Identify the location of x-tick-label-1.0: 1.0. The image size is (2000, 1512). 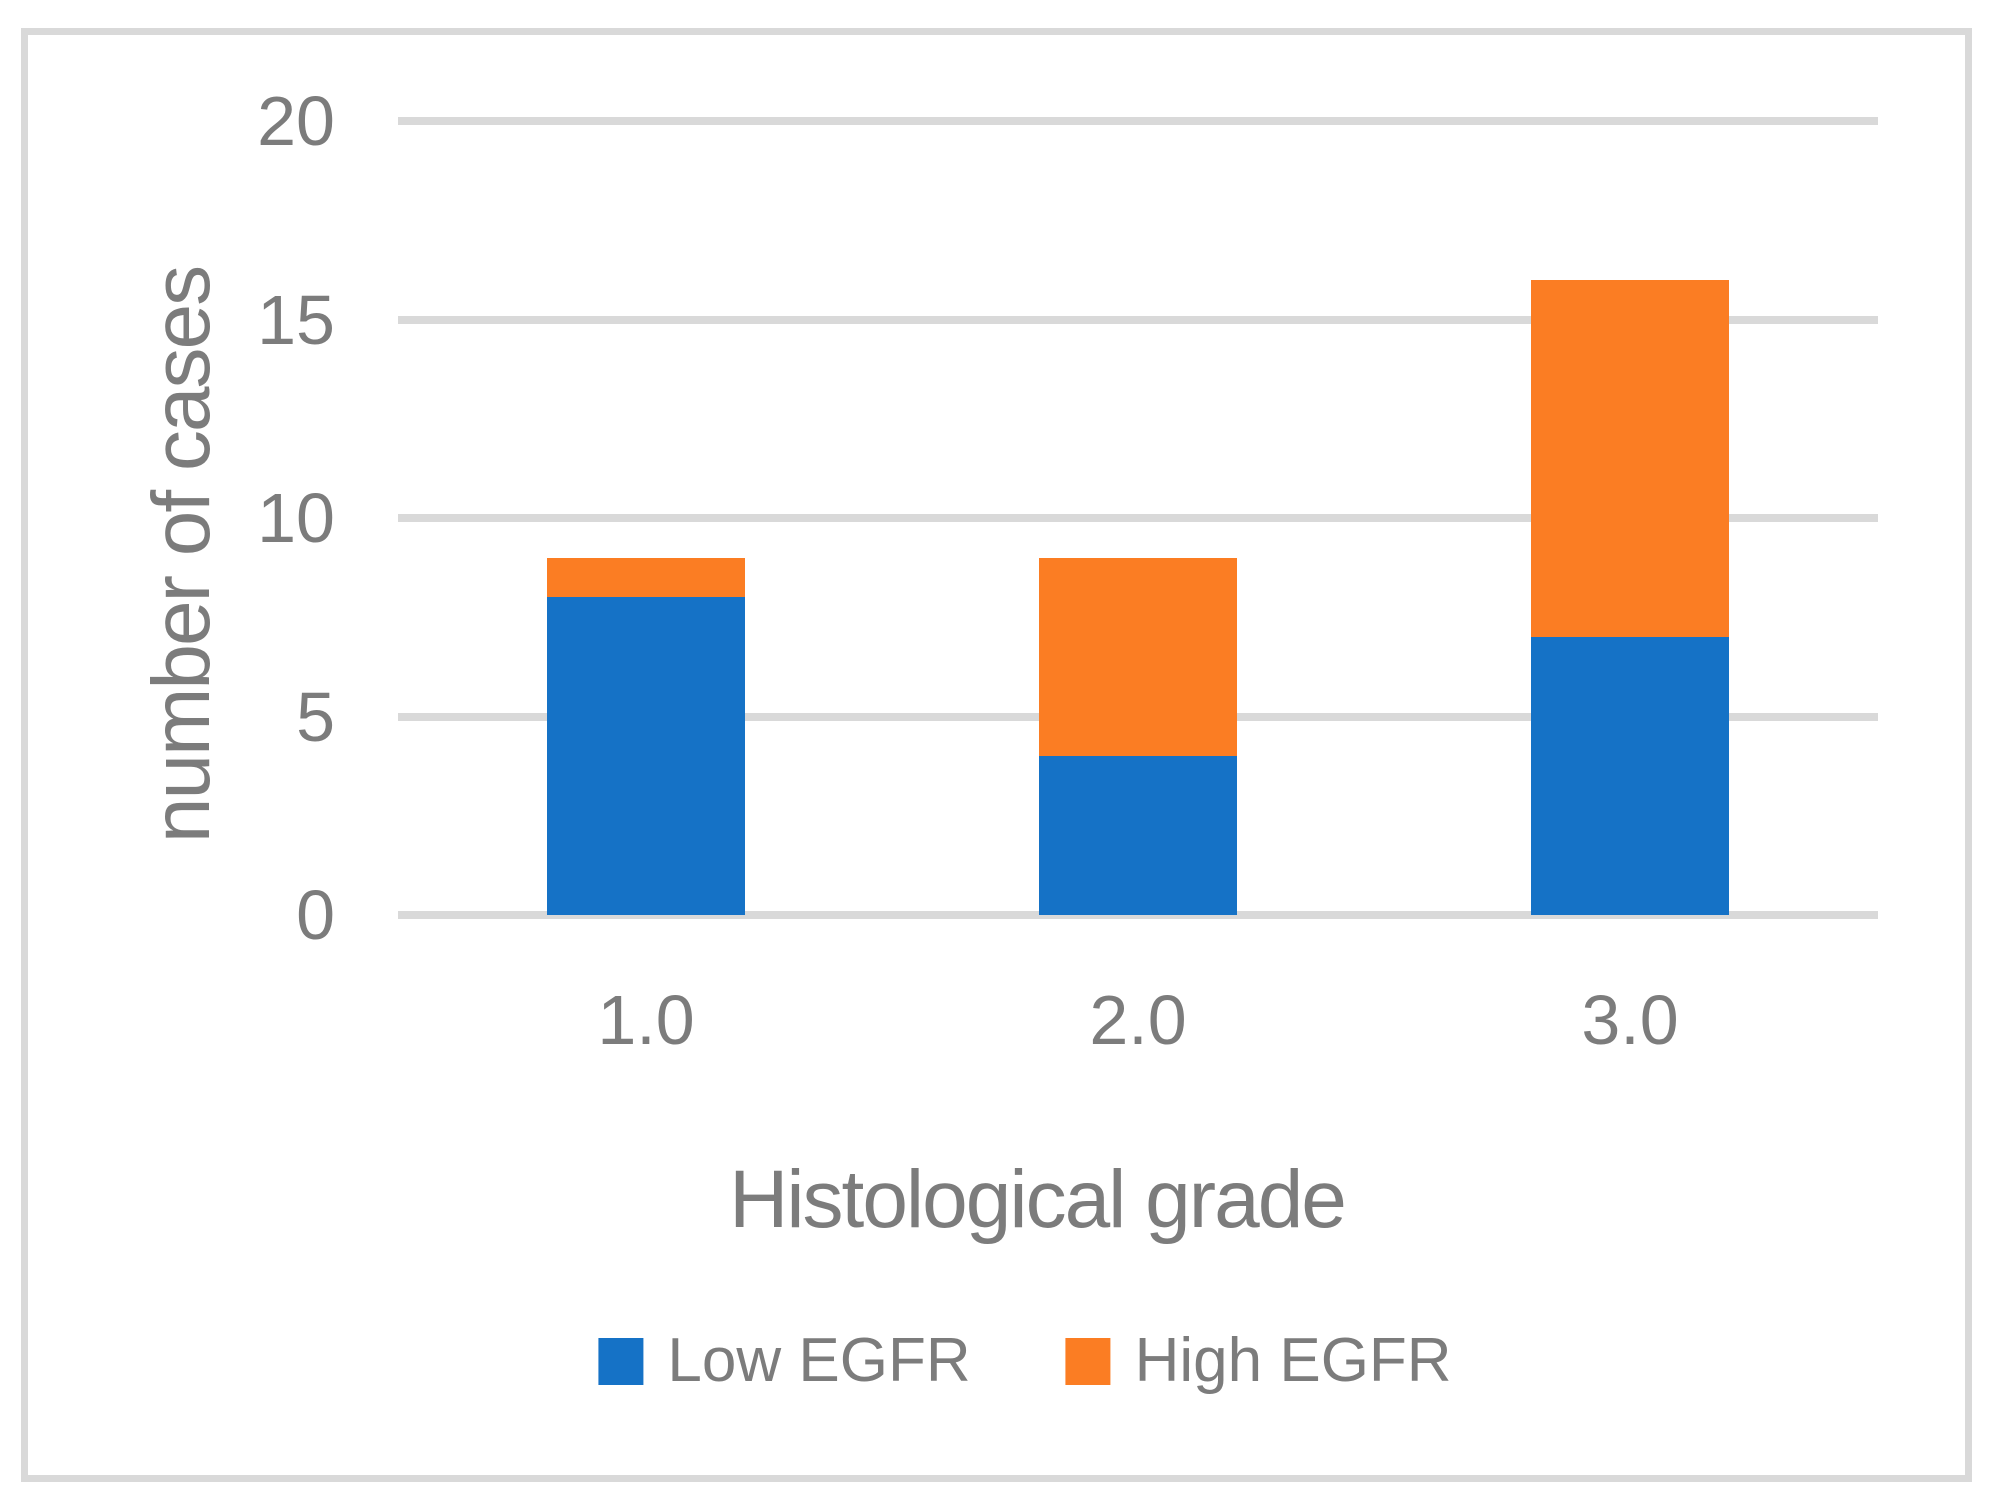
(646, 1020).